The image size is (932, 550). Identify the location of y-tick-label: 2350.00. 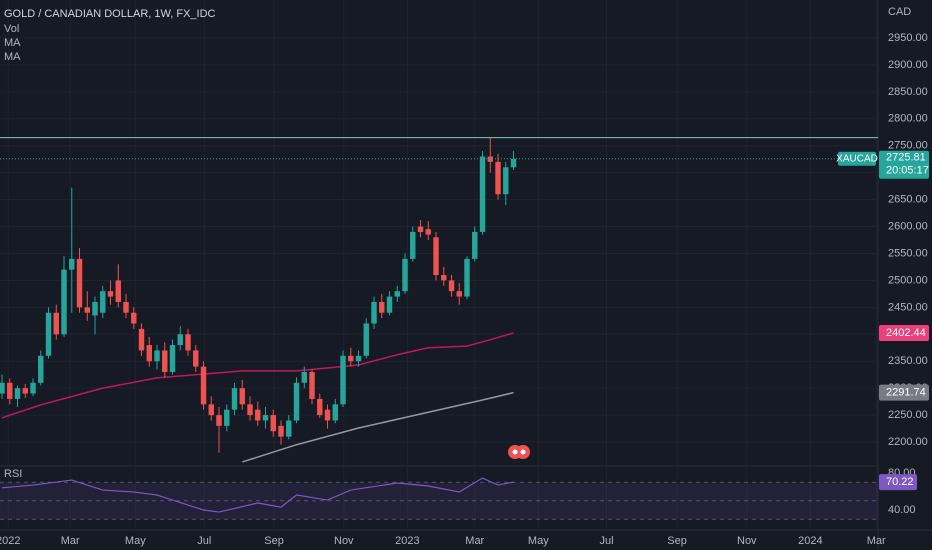
(908, 361).